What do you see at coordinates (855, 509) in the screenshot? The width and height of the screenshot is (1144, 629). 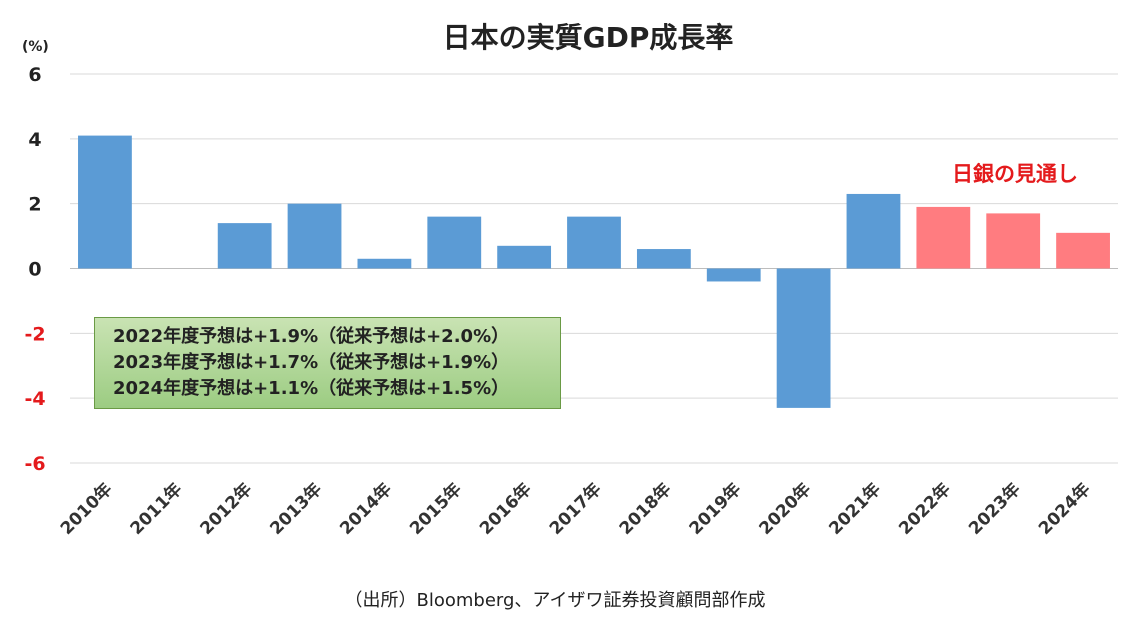 I see `x-tick-label: 2021年` at bounding box center [855, 509].